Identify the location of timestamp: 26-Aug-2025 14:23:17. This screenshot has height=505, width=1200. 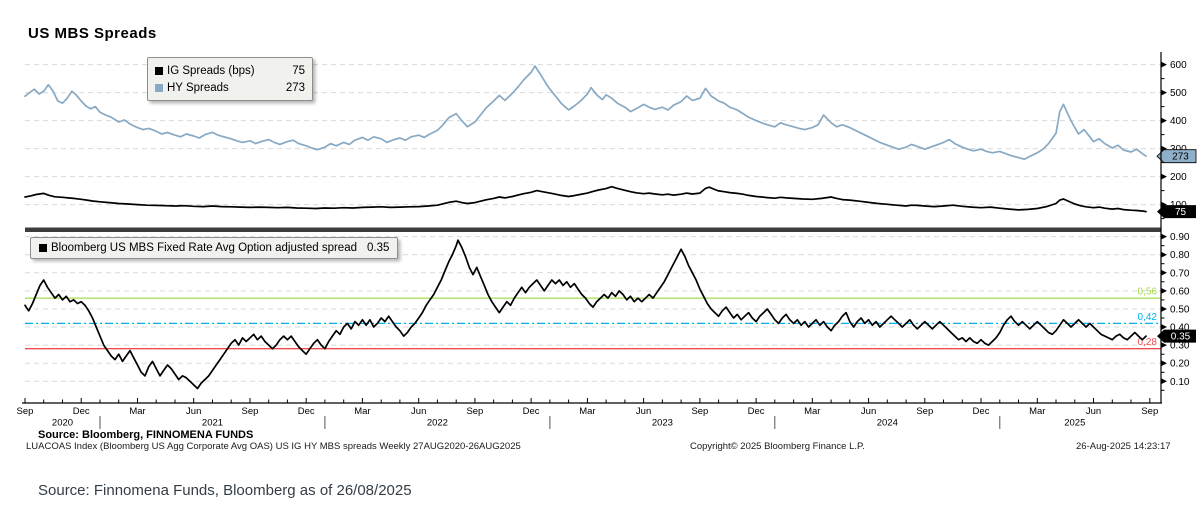
(1123, 446).